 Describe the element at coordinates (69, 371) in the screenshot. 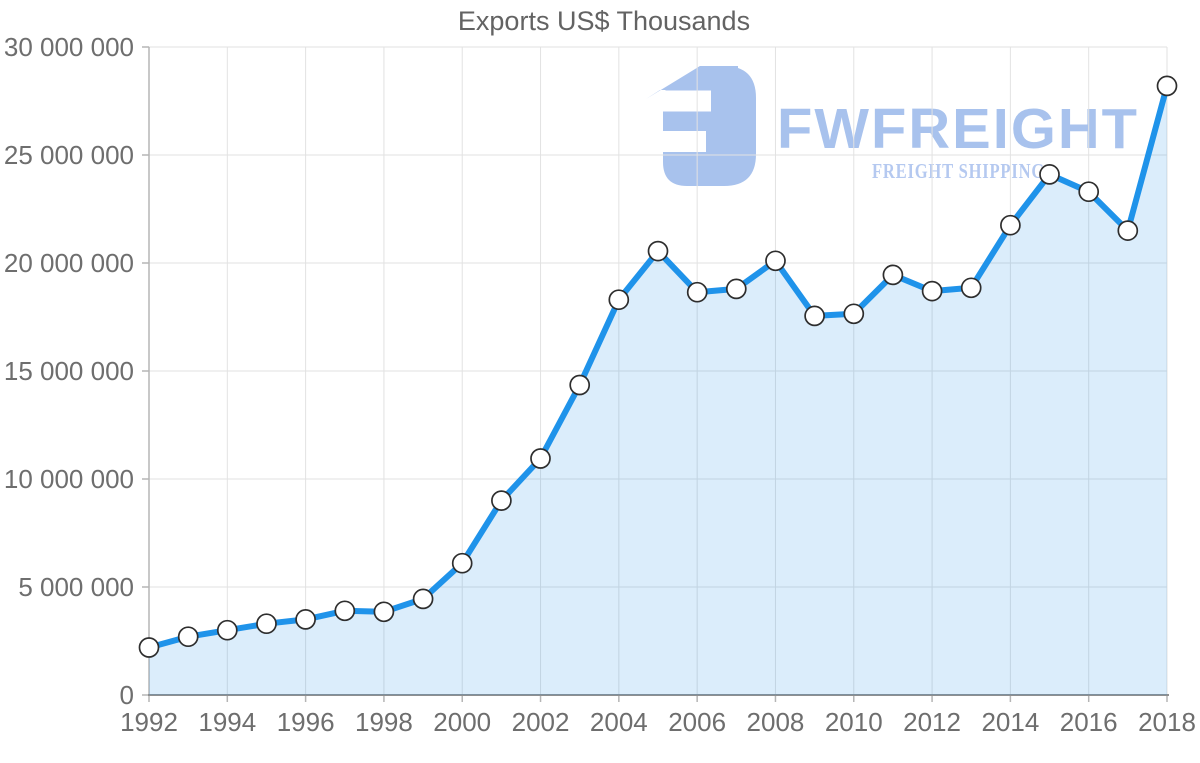

I see `y-axis-label: 15 000 000` at that location.